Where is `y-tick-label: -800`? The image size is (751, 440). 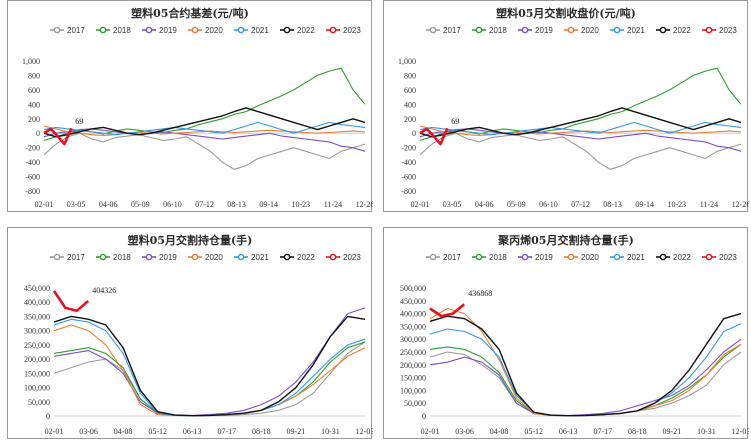
y-tick-label: -800 is located at coordinates (32, 191).